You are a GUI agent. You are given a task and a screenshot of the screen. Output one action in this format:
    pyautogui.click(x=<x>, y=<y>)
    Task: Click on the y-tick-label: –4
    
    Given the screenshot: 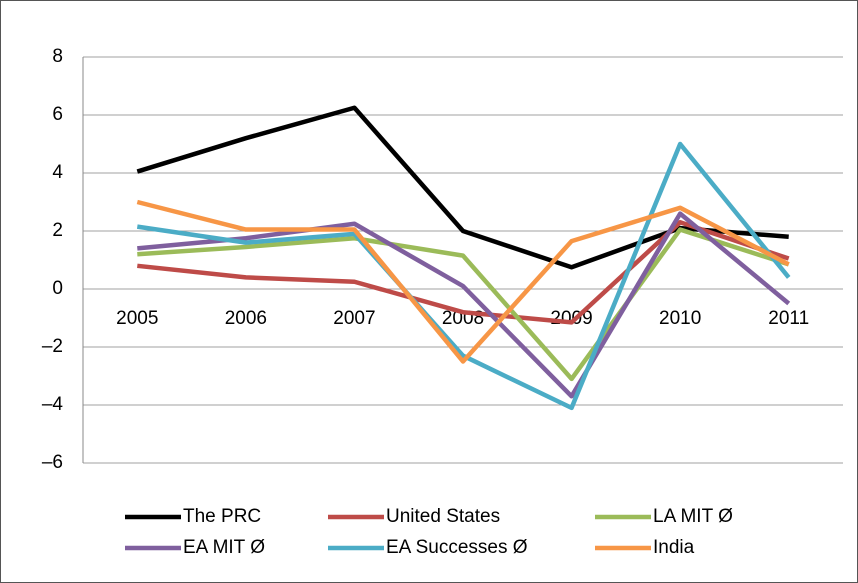 What is the action you would take?
    pyautogui.click(x=53, y=404)
    